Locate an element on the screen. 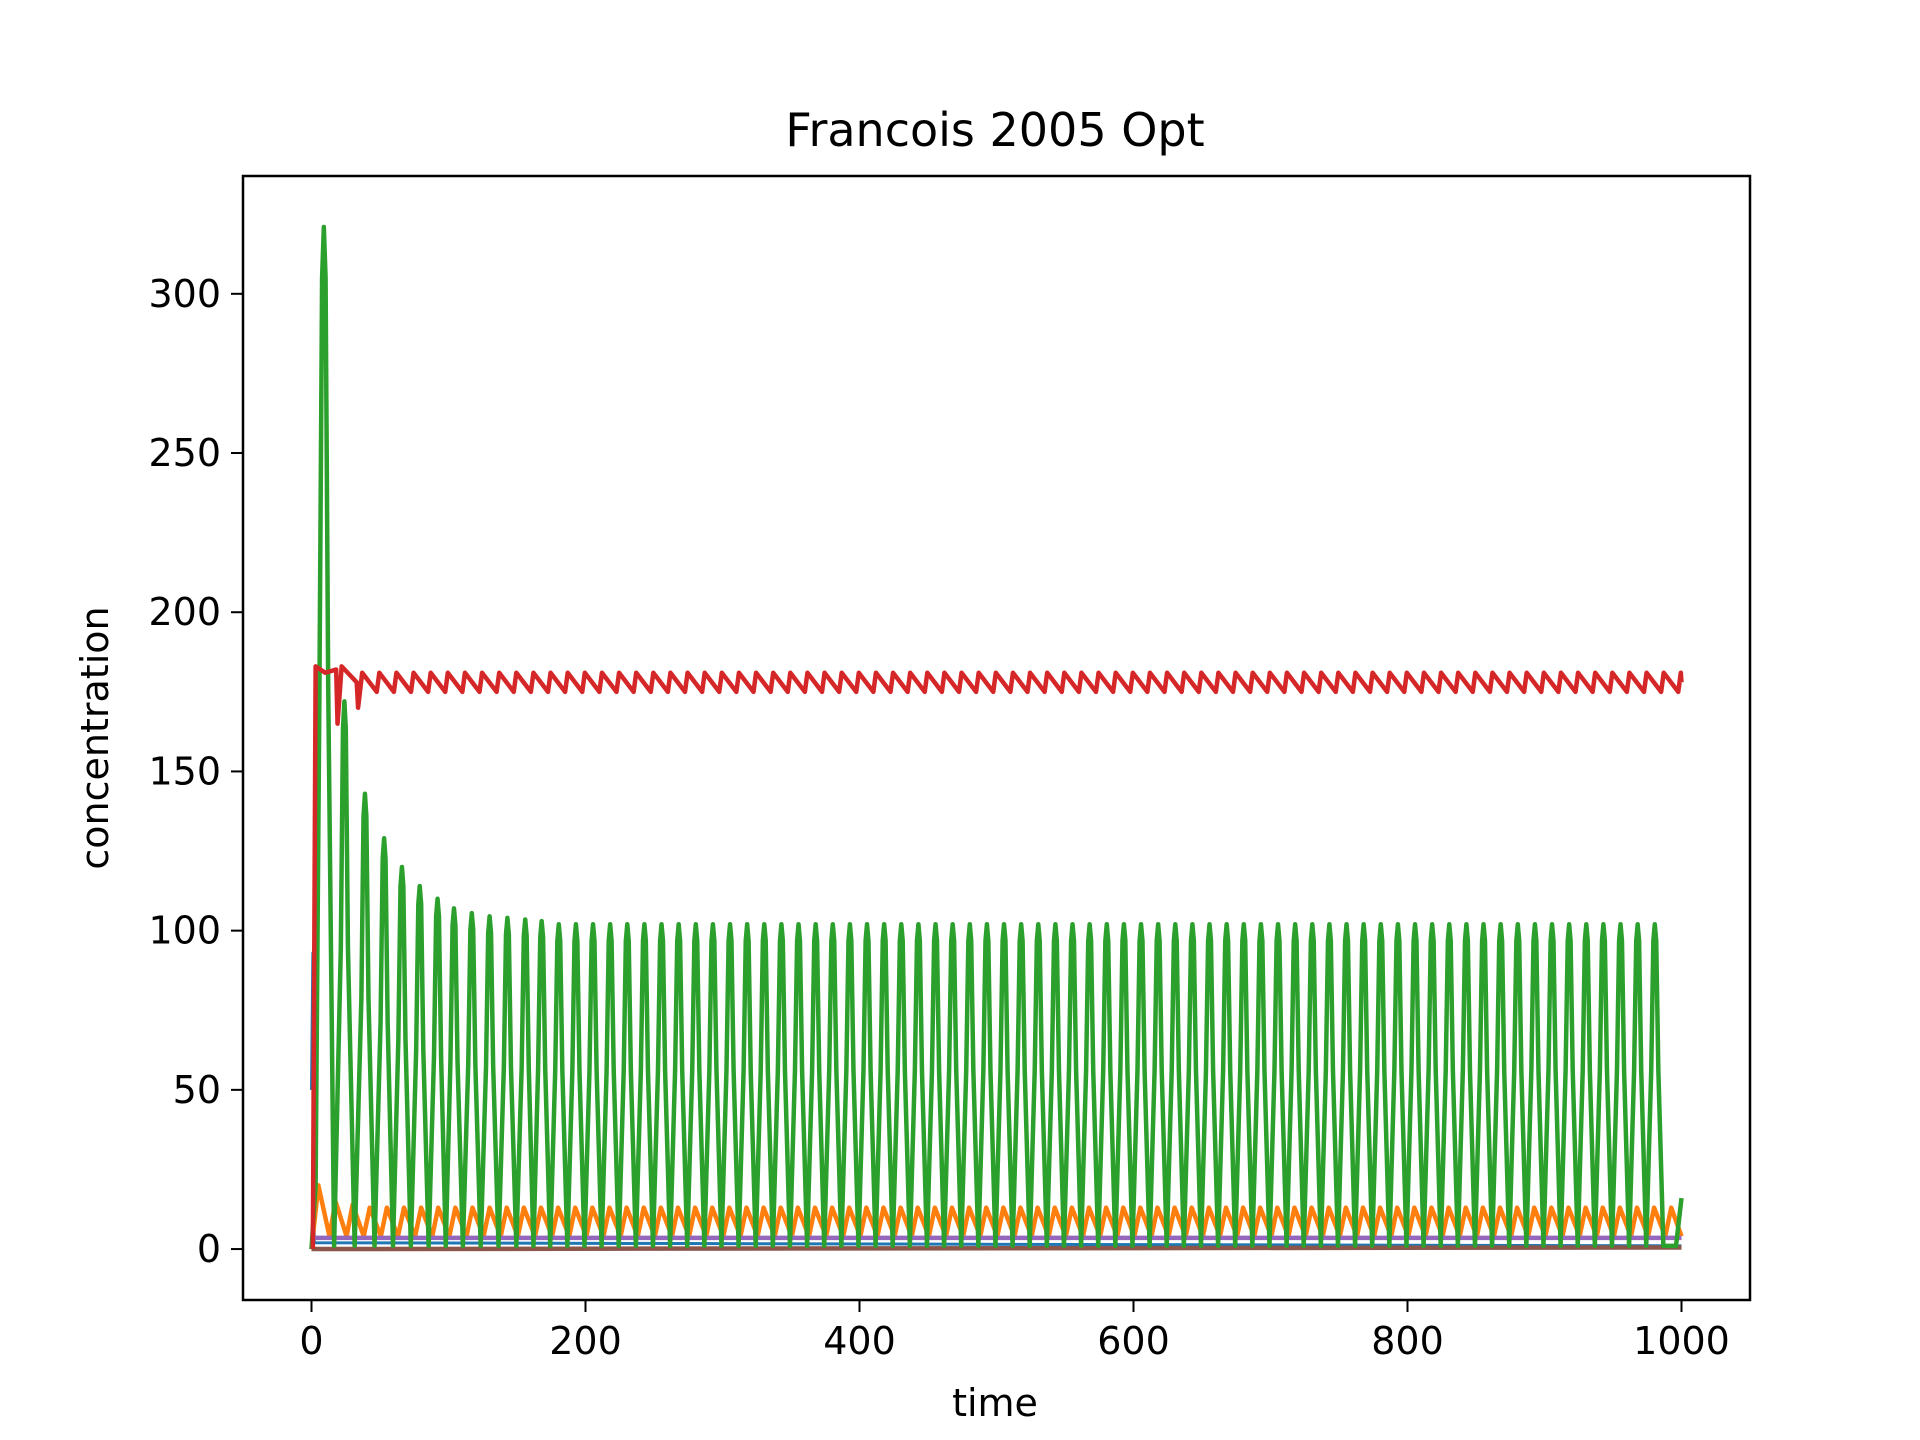 Image resolution: width=1920 pixels, height=1440 pixels. series-line-brown is located at coordinates (996, 1248).